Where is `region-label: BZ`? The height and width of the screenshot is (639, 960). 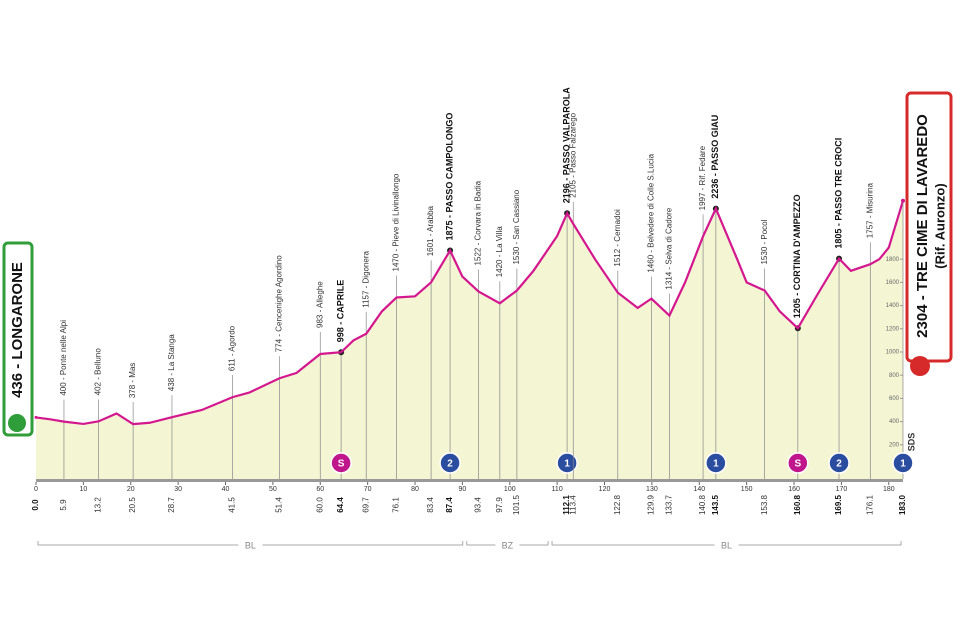
region-label: BZ is located at coordinates (508, 545).